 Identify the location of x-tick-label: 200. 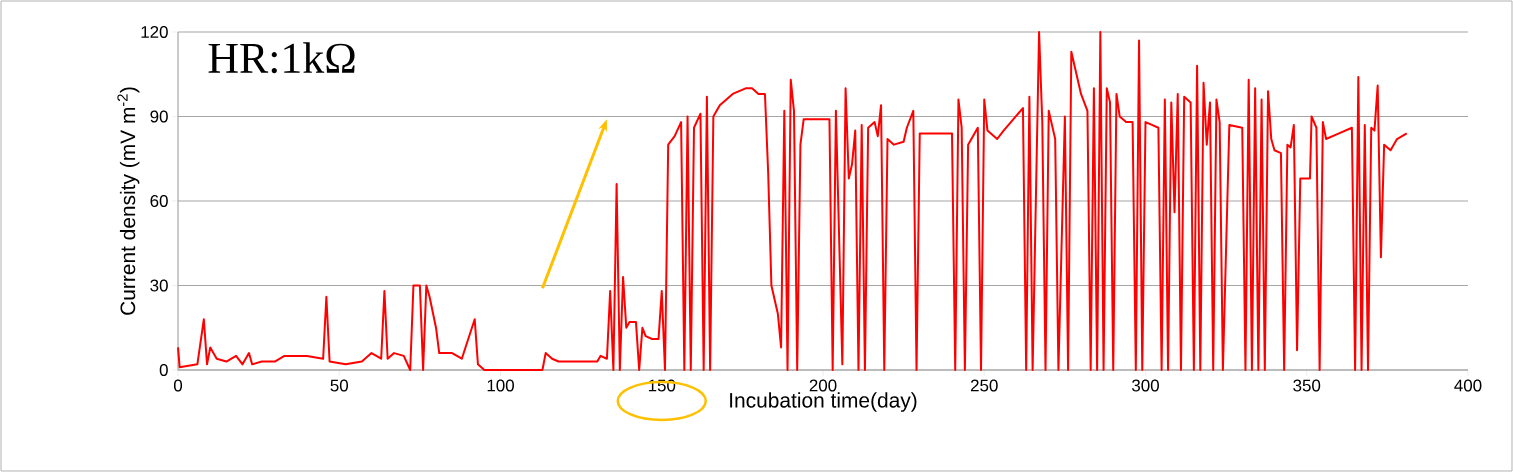
(823, 385).